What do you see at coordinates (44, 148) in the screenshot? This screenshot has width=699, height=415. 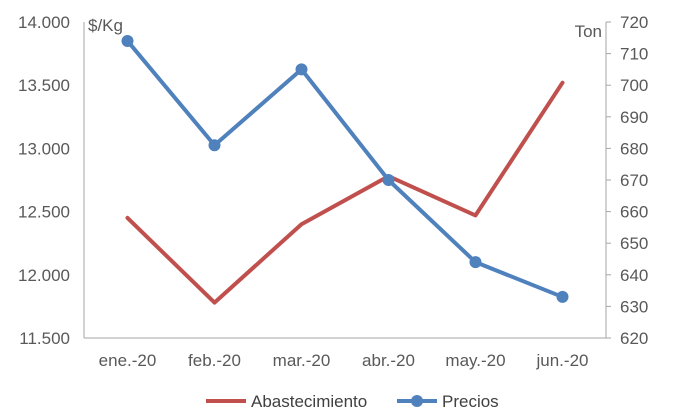 I see `left-tick-label: 13.000` at bounding box center [44, 148].